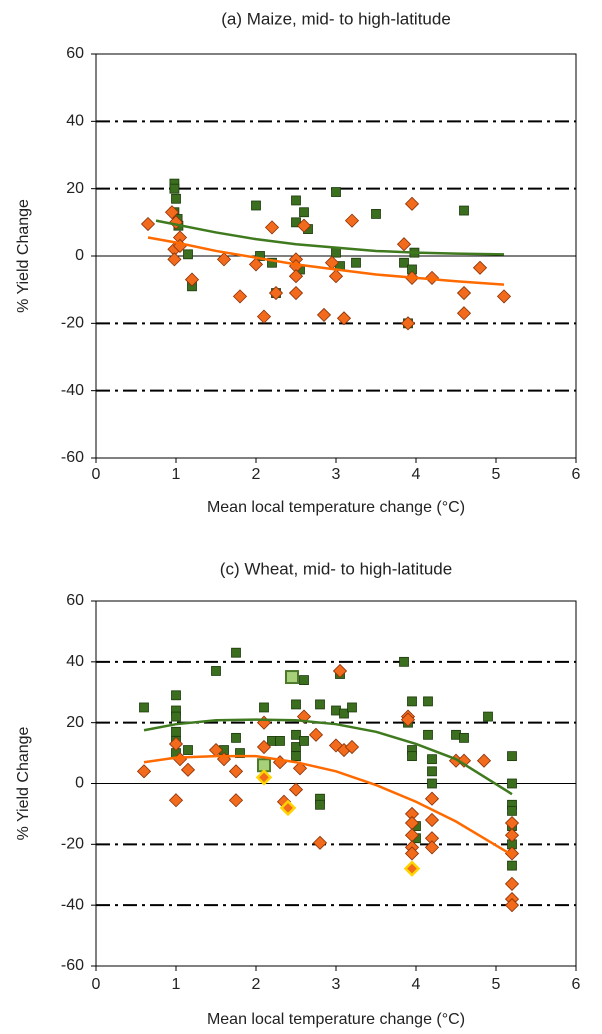  What do you see at coordinates (75, 188) in the screenshot?
I see `y-tick-label: 20` at bounding box center [75, 188].